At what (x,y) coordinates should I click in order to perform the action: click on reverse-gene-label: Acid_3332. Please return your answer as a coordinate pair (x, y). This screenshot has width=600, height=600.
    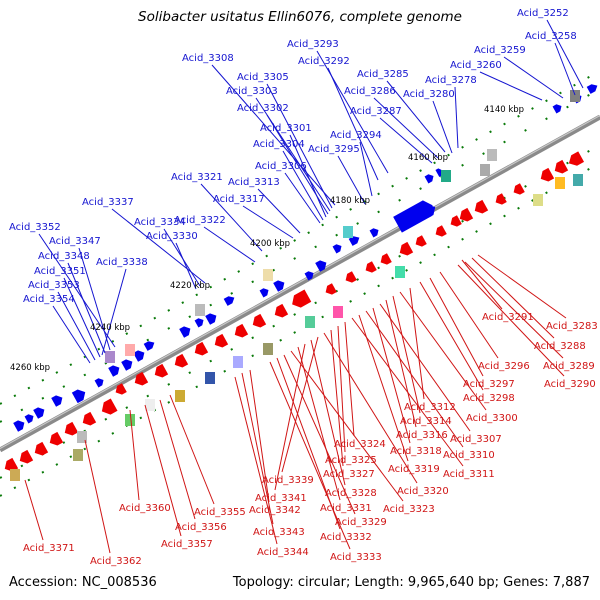
    Looking at the image, I should click on (346, 537).